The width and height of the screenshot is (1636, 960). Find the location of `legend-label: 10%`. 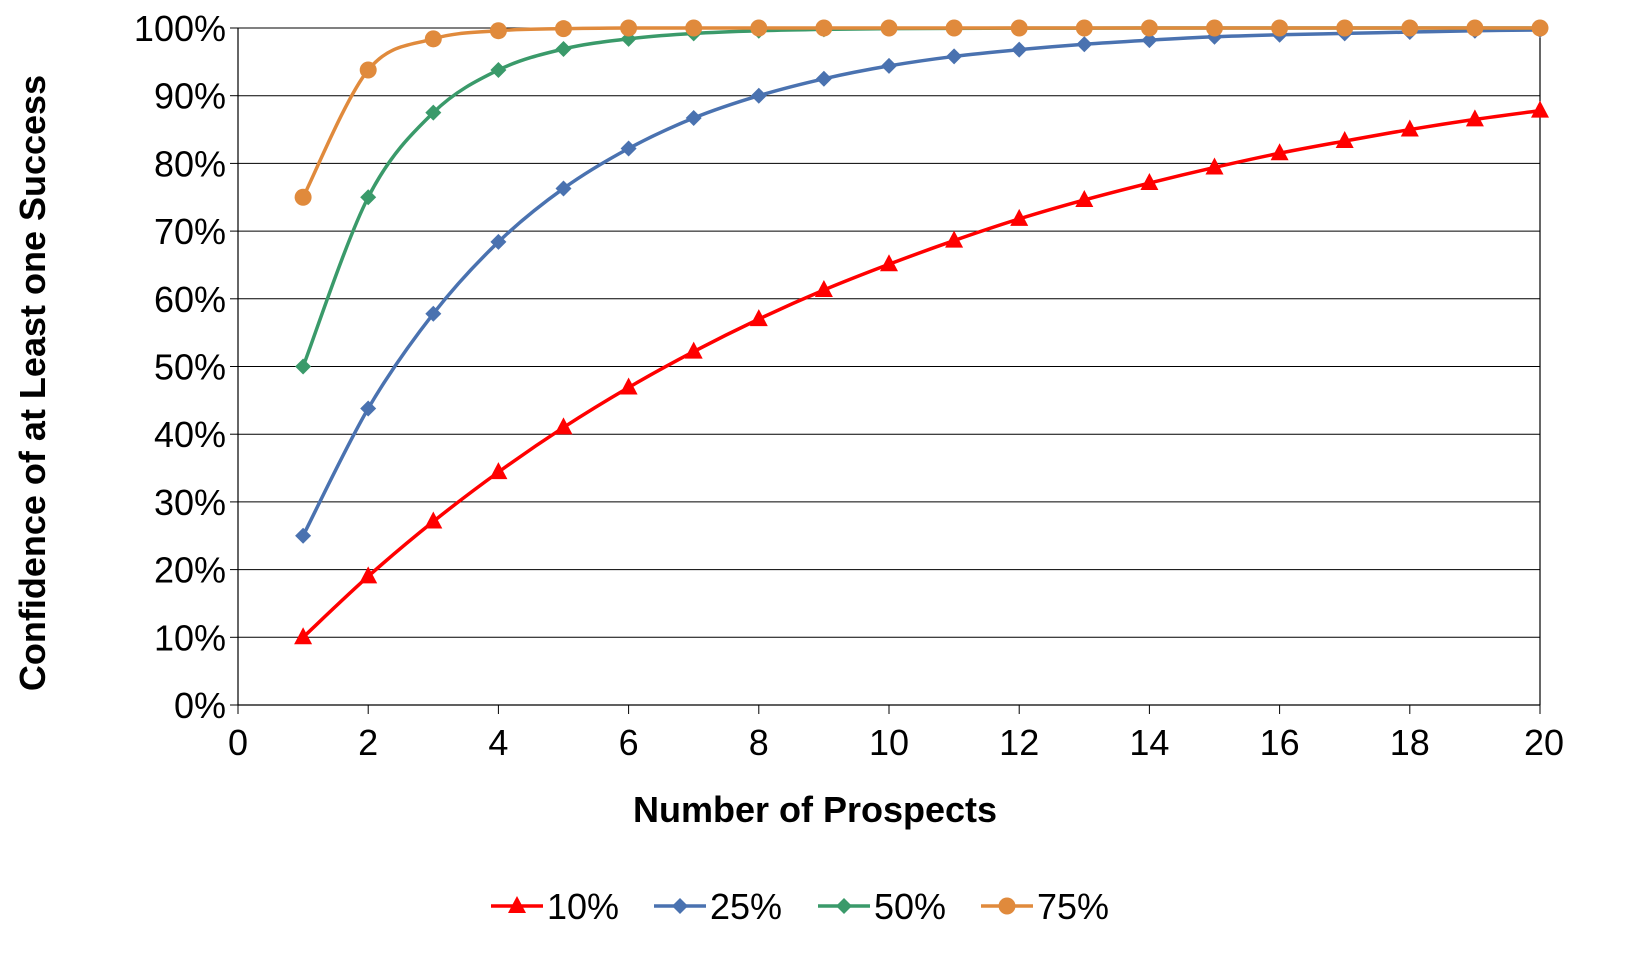

legend-label: 10% is located at coordinates (583, 906).